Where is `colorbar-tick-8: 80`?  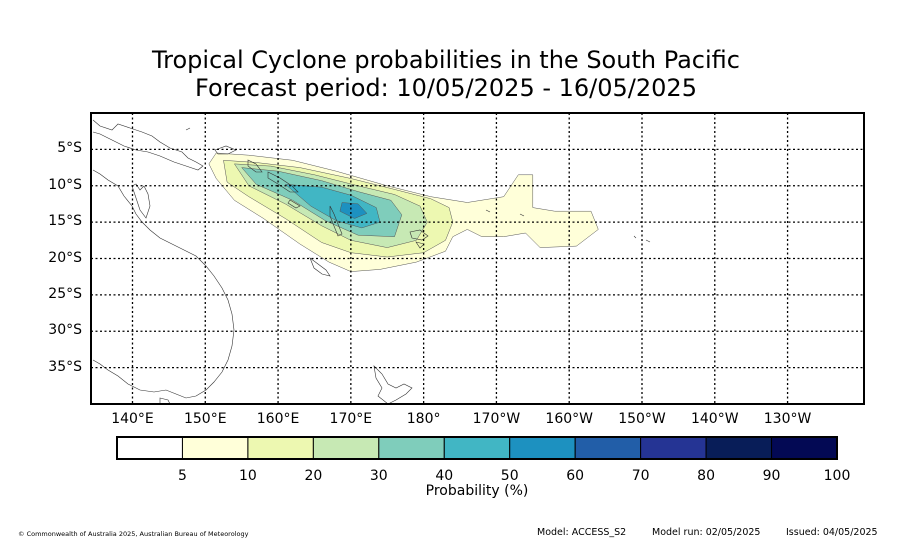 colorbar-tick-8: 80 is located at coordinates (706, 476).